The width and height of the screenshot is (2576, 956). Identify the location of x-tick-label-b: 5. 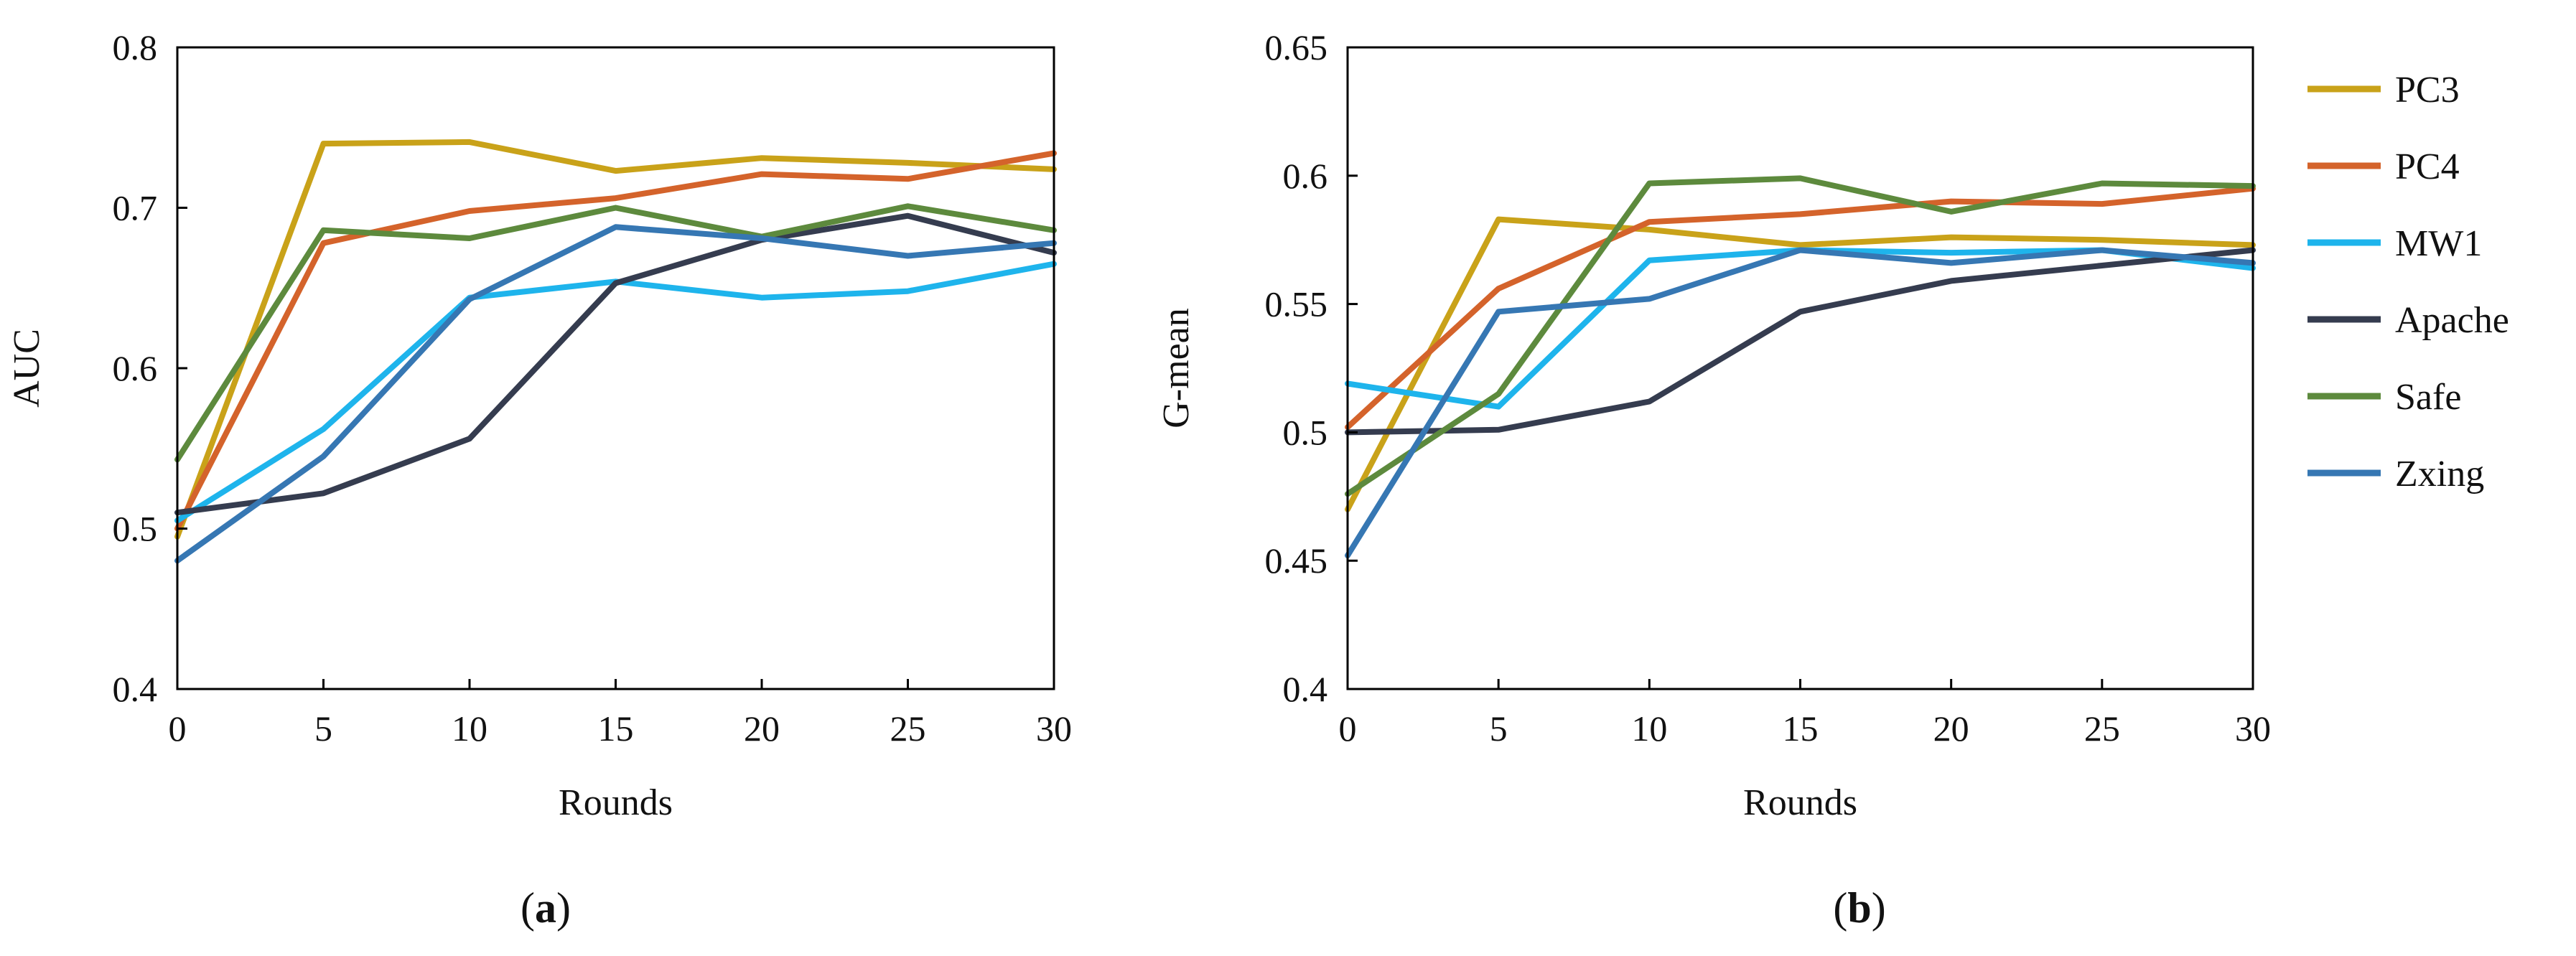
(1499, 728).